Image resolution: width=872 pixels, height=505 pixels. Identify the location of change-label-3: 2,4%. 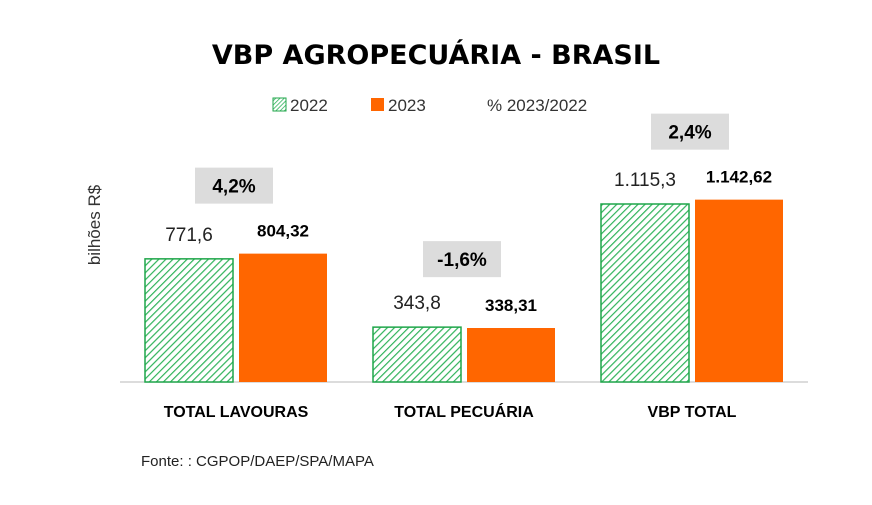
(689, 133).